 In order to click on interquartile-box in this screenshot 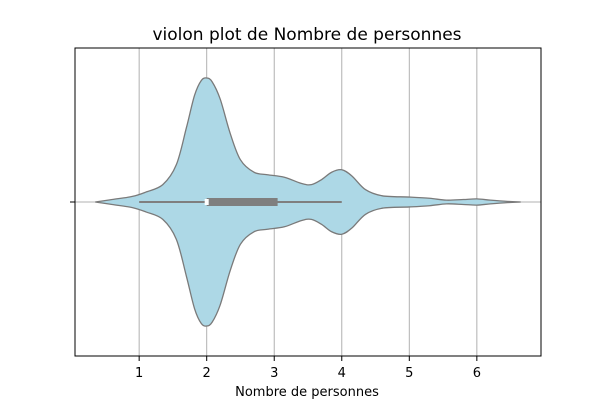, I will do `click(242, 202)`.